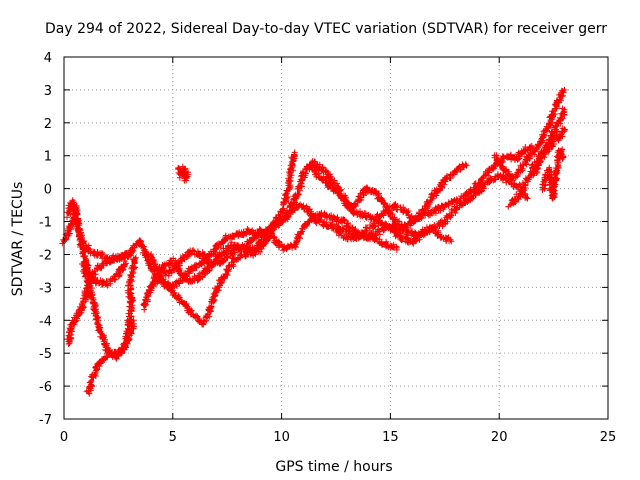 This screenshot has width=640, height=480. I want to click on x-tick-label: 10, so click(281, 437).